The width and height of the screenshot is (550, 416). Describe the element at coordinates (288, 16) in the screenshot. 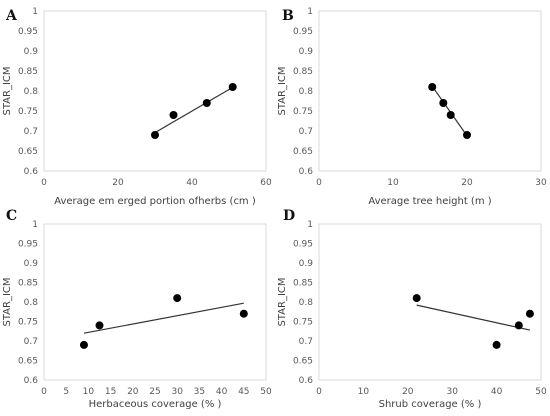

I see `panel-letter-b: B` at that location.